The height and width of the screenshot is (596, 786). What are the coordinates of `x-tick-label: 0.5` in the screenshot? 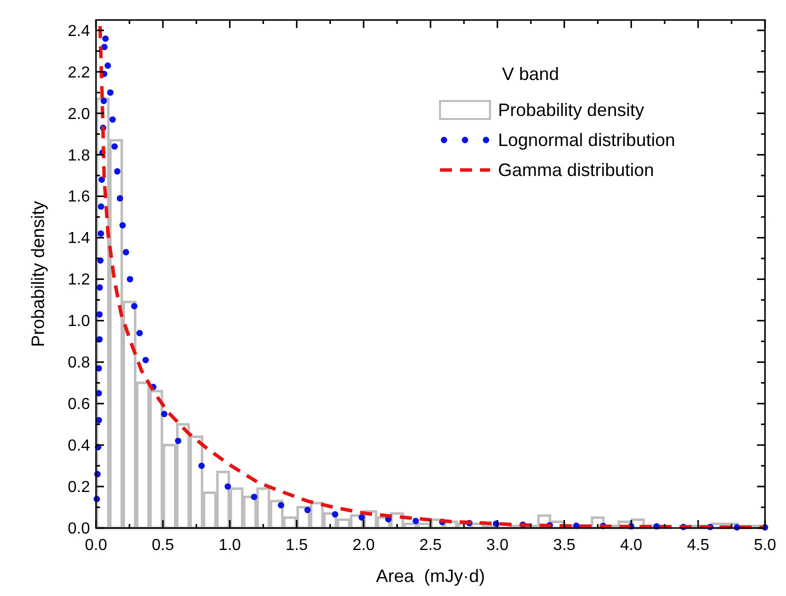 It's located at (163, 545).